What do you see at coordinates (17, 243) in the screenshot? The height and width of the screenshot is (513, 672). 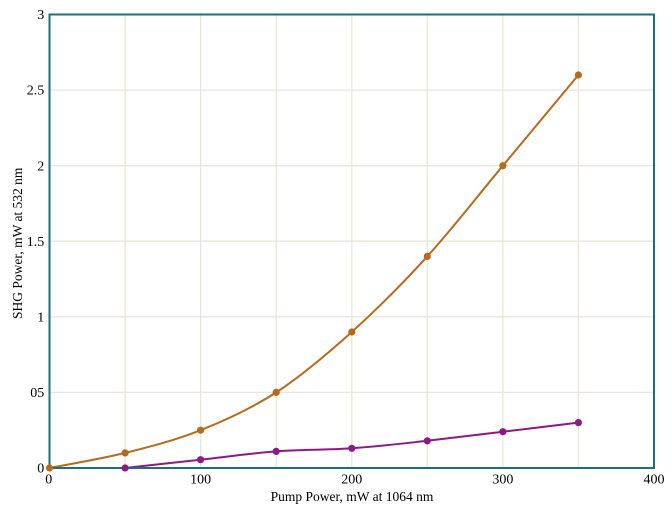 I see `svg-text: SHG Power, mW at 532 nm` at bounding box center [17, 243].